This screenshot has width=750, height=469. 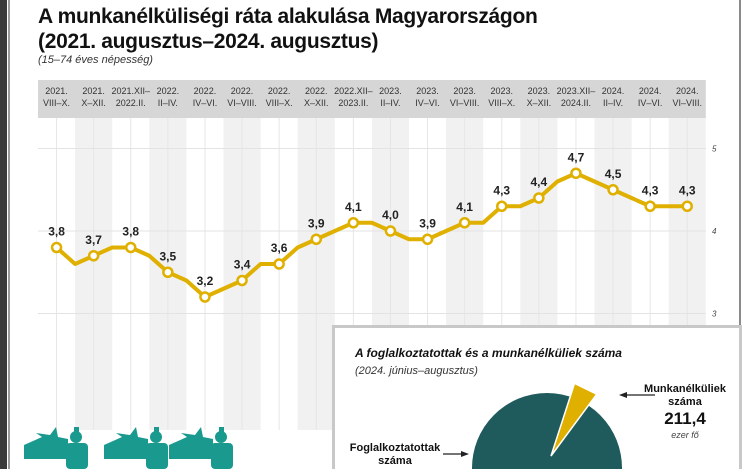 I want to click on title-line-2: (2021. augusztus–2024. augusztus), so click(x=208, y=41).